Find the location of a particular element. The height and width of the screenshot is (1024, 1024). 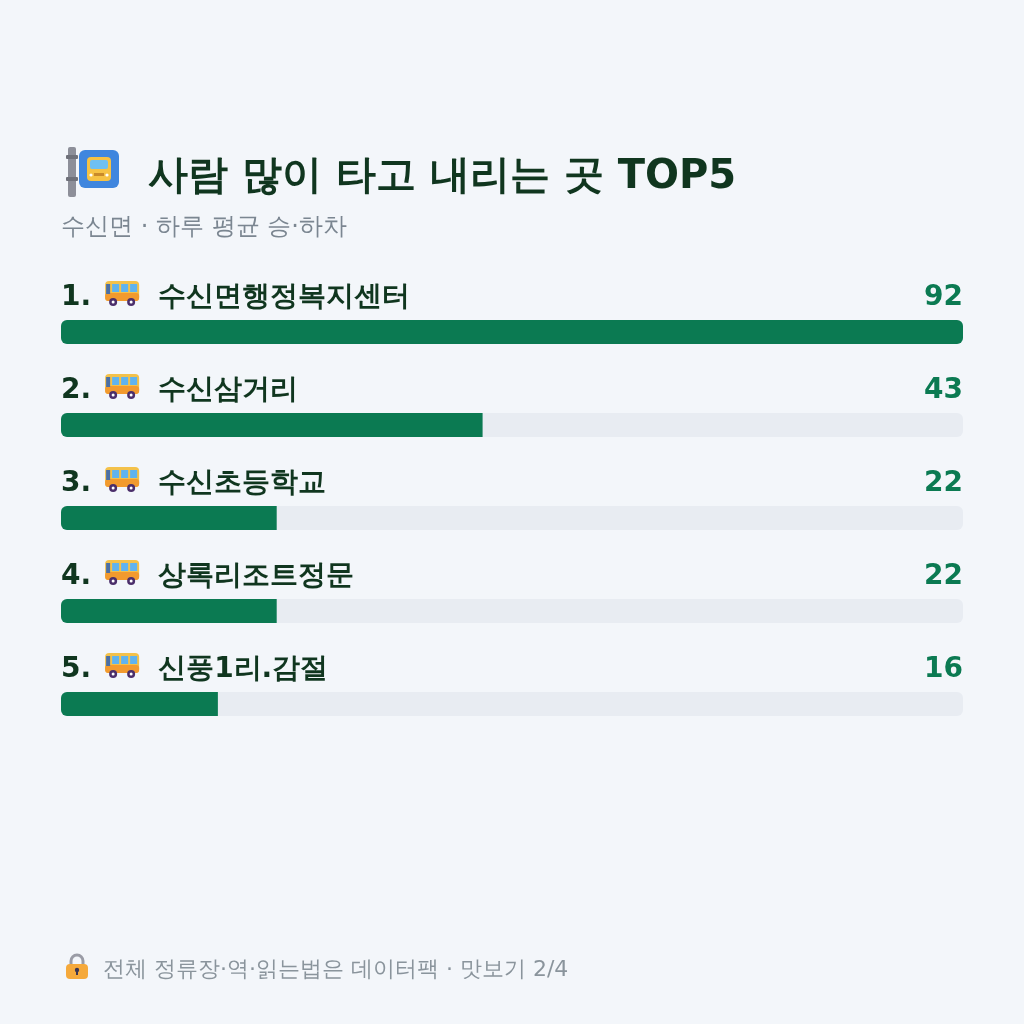

data-label: 16 is located at coordinates (943, 667).